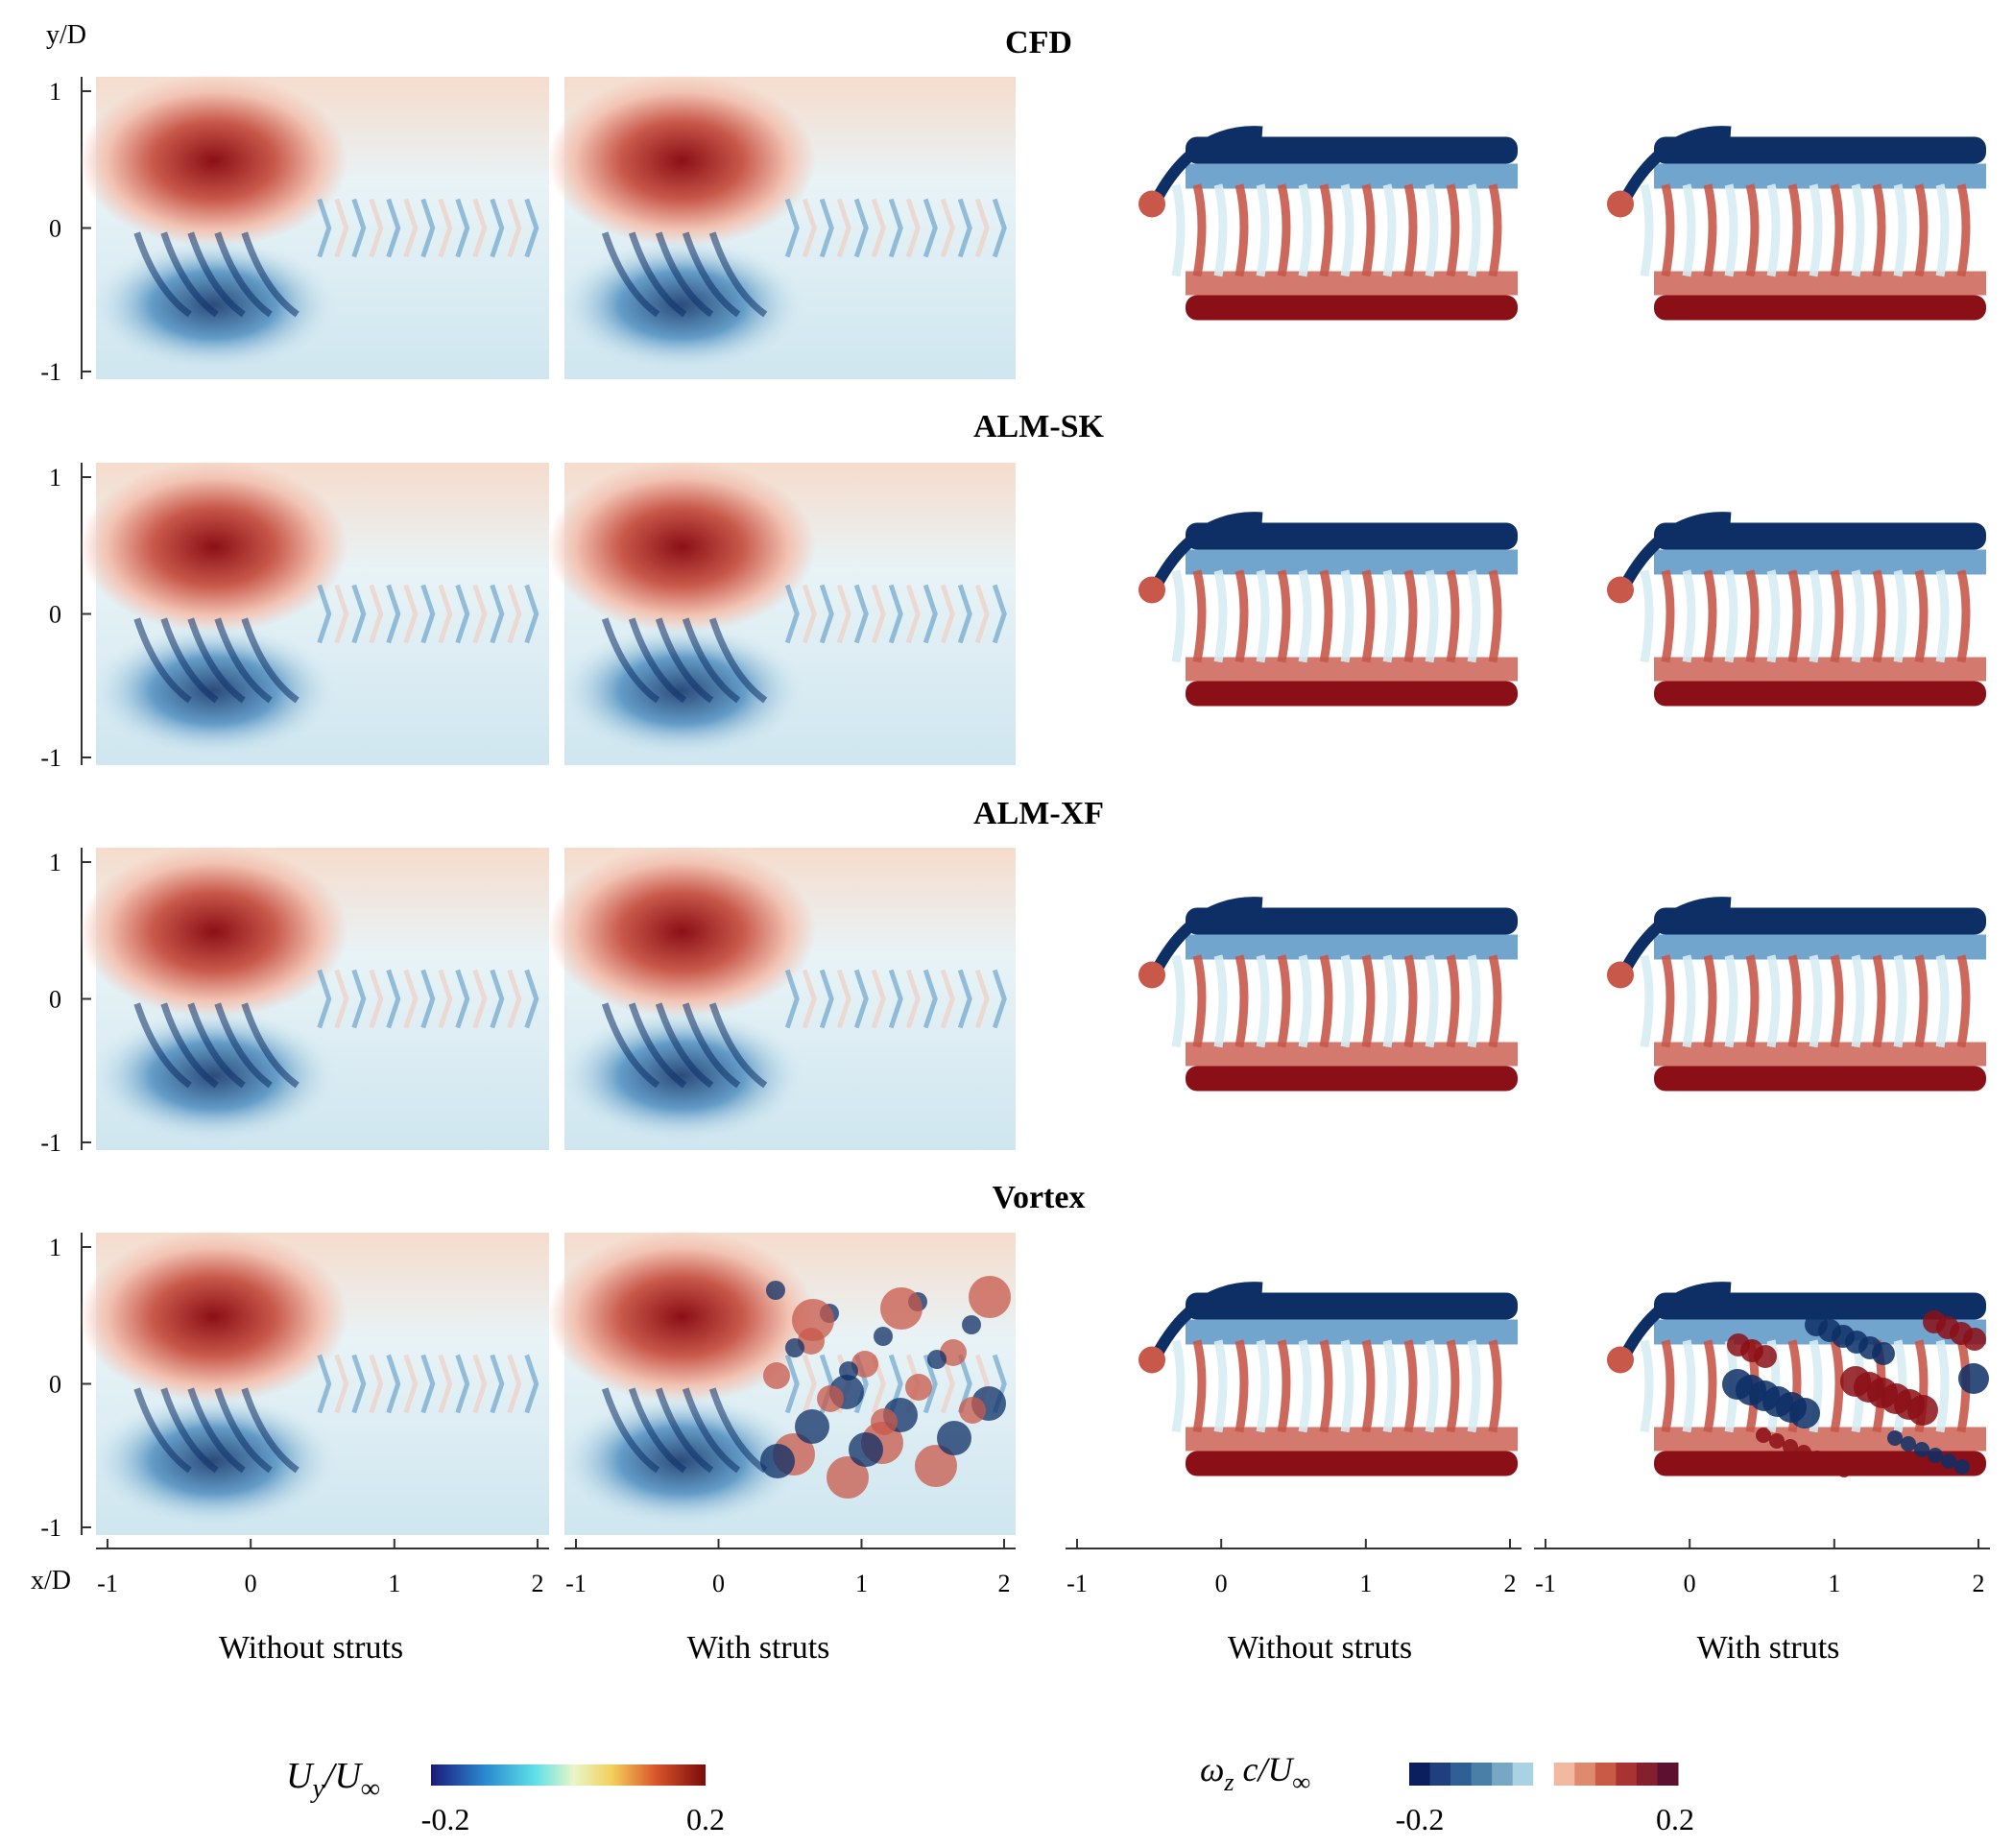 The height and width of the screenshot is (1848, 2013). What do you see at coordinates (1320, 1648) in the screenshot?
I see `caption-wz-without: Without struts` at bounding box center [1320, 1648].